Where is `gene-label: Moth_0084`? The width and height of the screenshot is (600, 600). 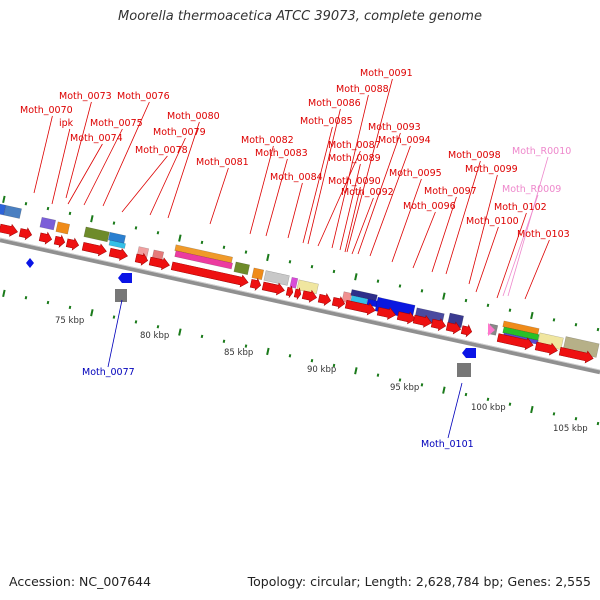
gene-label: Moth_0084 is located at coordinates (296, 177).